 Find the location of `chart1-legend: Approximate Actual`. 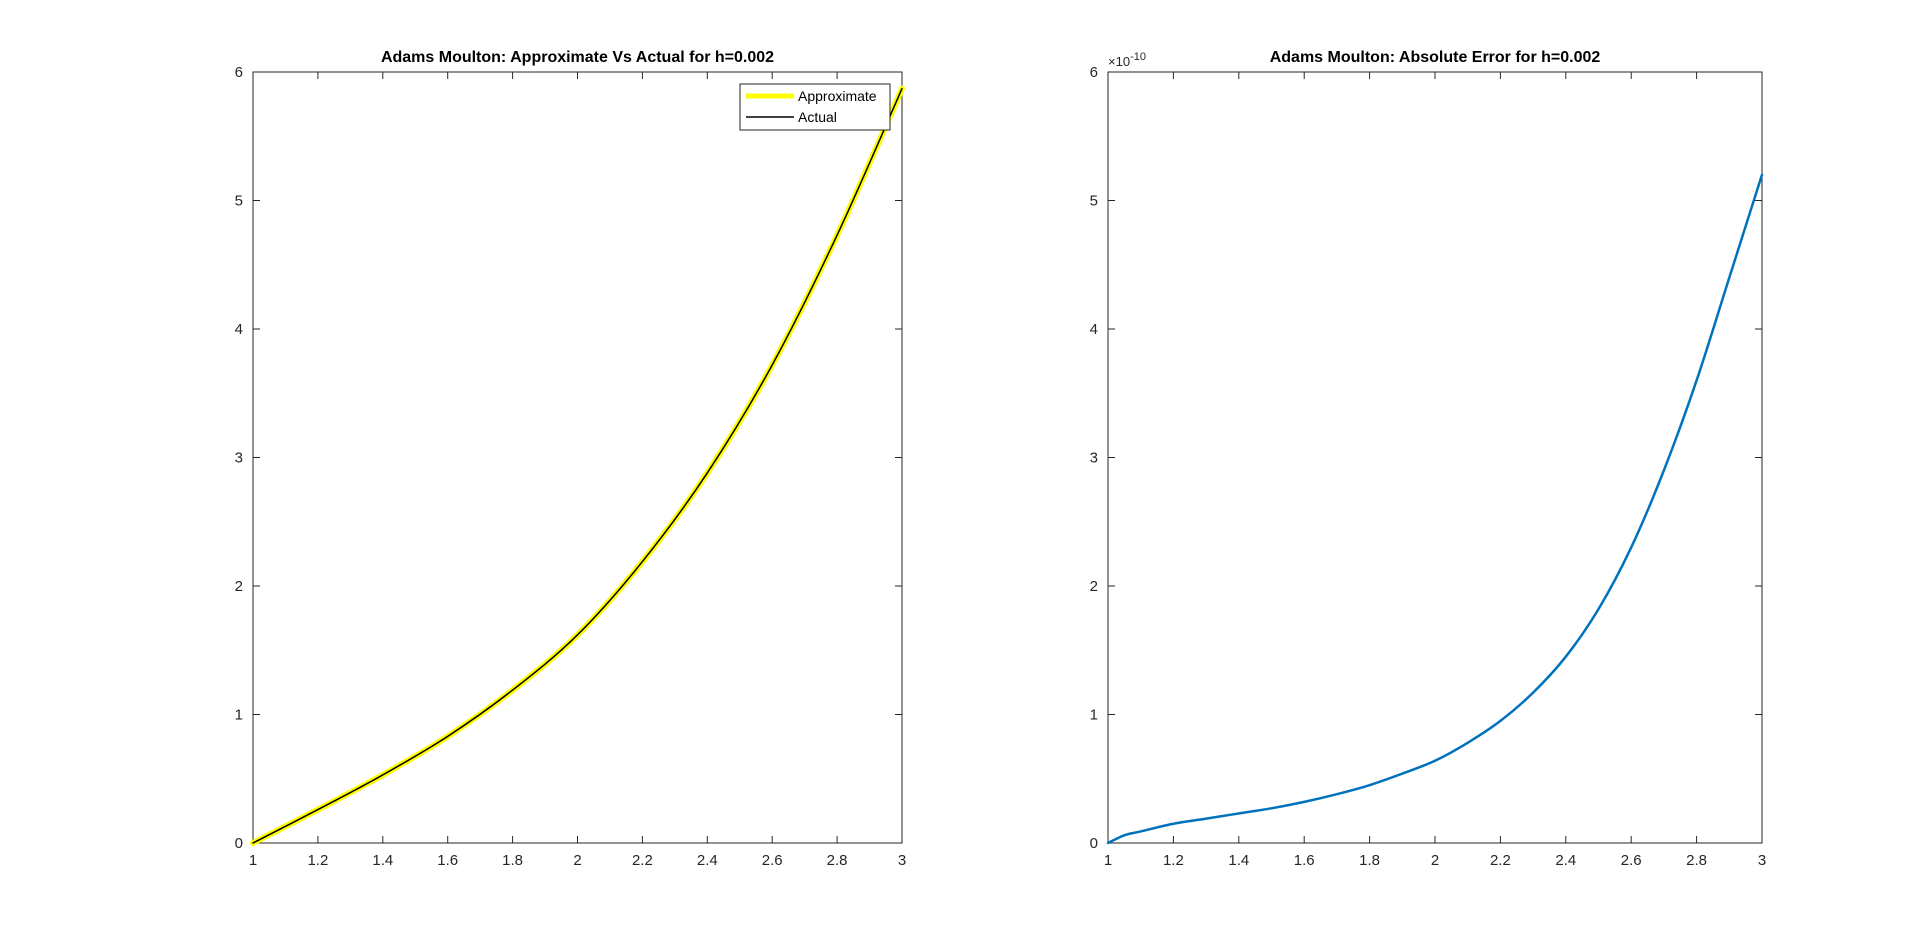

chart1-legend: Approximate Actual is located at coordinates (815, 107).